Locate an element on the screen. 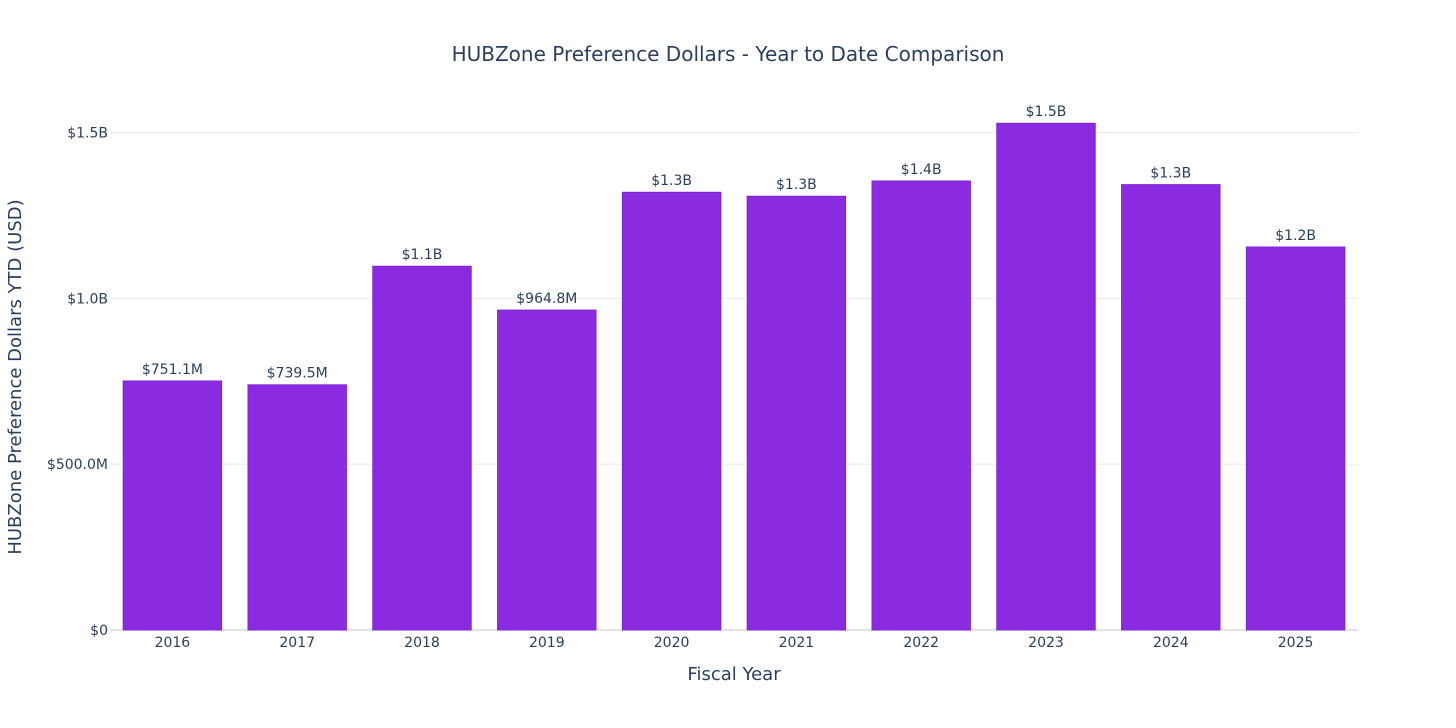  x-tick-label: 2021 is located at coordinates (797, 643).